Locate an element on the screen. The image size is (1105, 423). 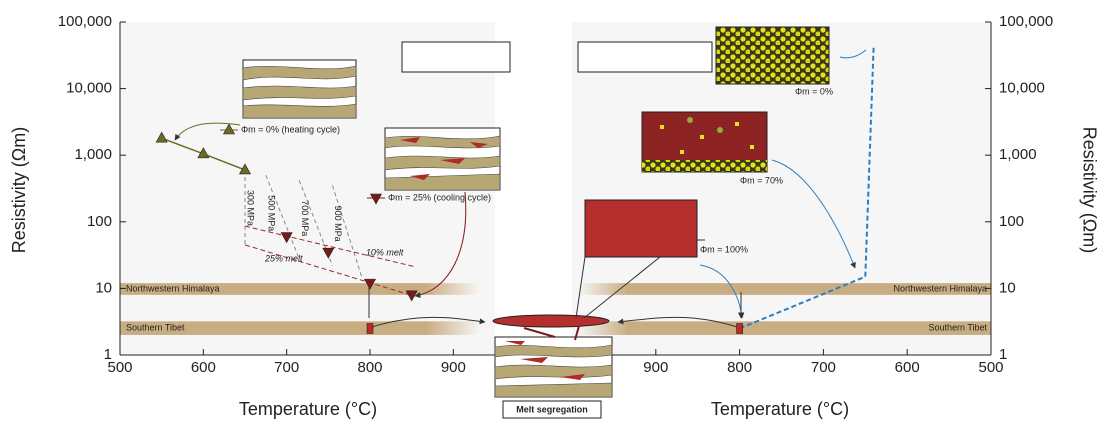
melt-channel is located at coordinates (551, 333).